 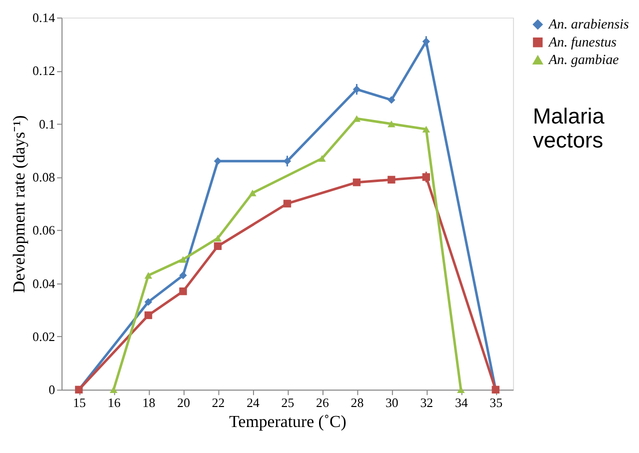 What do you see at coordinates (287, 403) in the screenshot?
I see `x-tick-label: 25` at bounding box center [287, 403].